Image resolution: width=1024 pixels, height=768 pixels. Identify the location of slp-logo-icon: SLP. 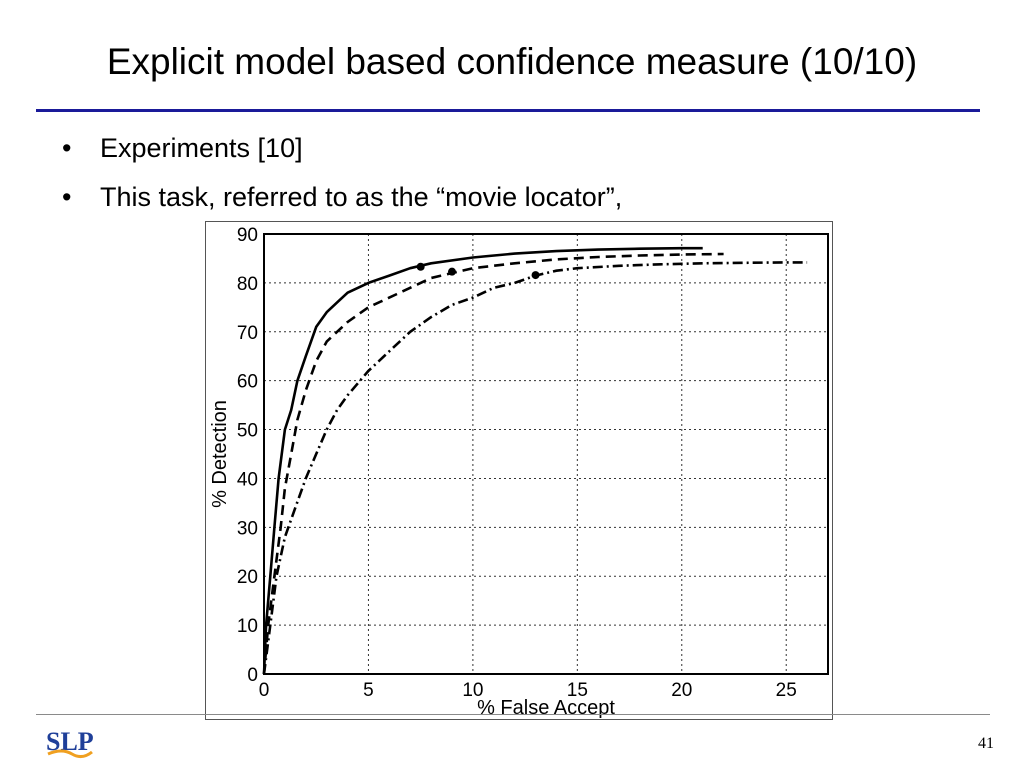
(70, 743).